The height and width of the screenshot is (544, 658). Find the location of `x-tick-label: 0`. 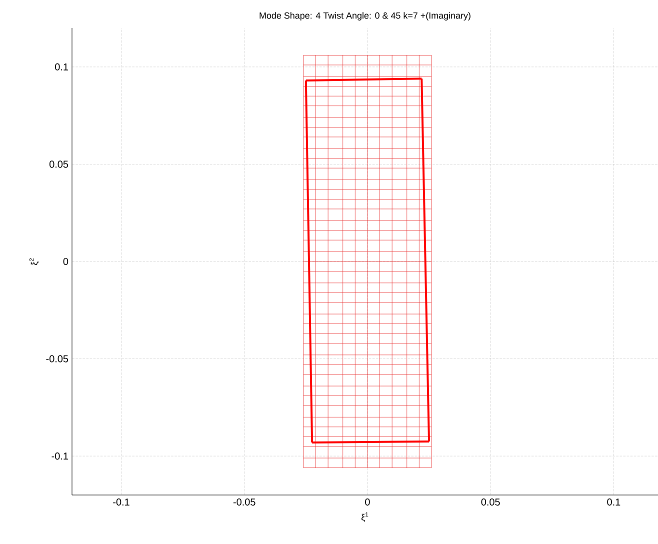

x-tick-label: 0 is located at coordinates (367, 502).